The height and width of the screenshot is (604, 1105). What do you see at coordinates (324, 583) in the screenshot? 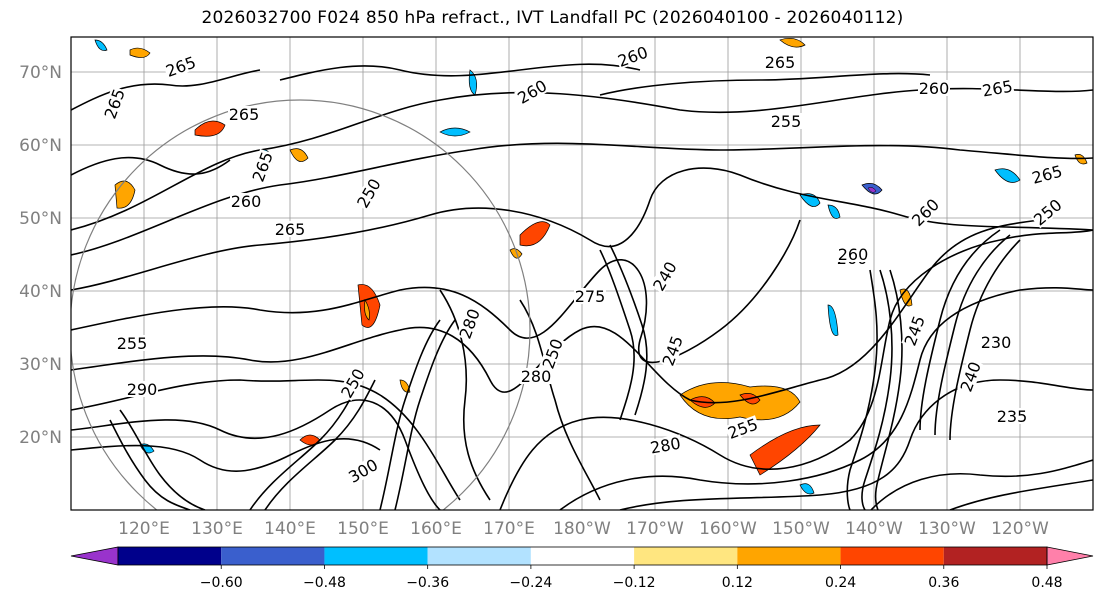
I see `colorbar-tick-label: −0.48` at bounding box center [324, 583].